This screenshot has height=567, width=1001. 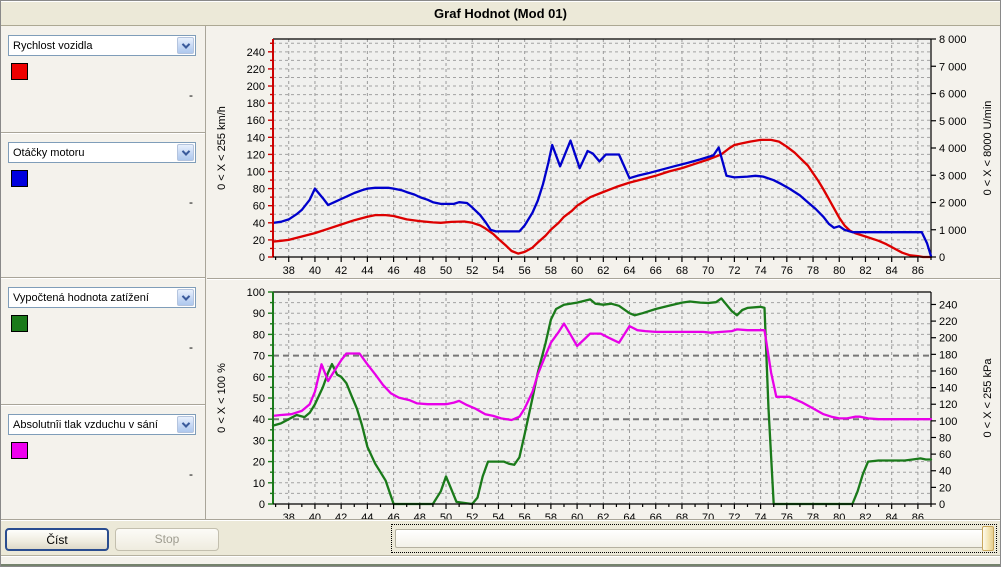 I want to click on progress-slider-track, so click(x=694, y=538).